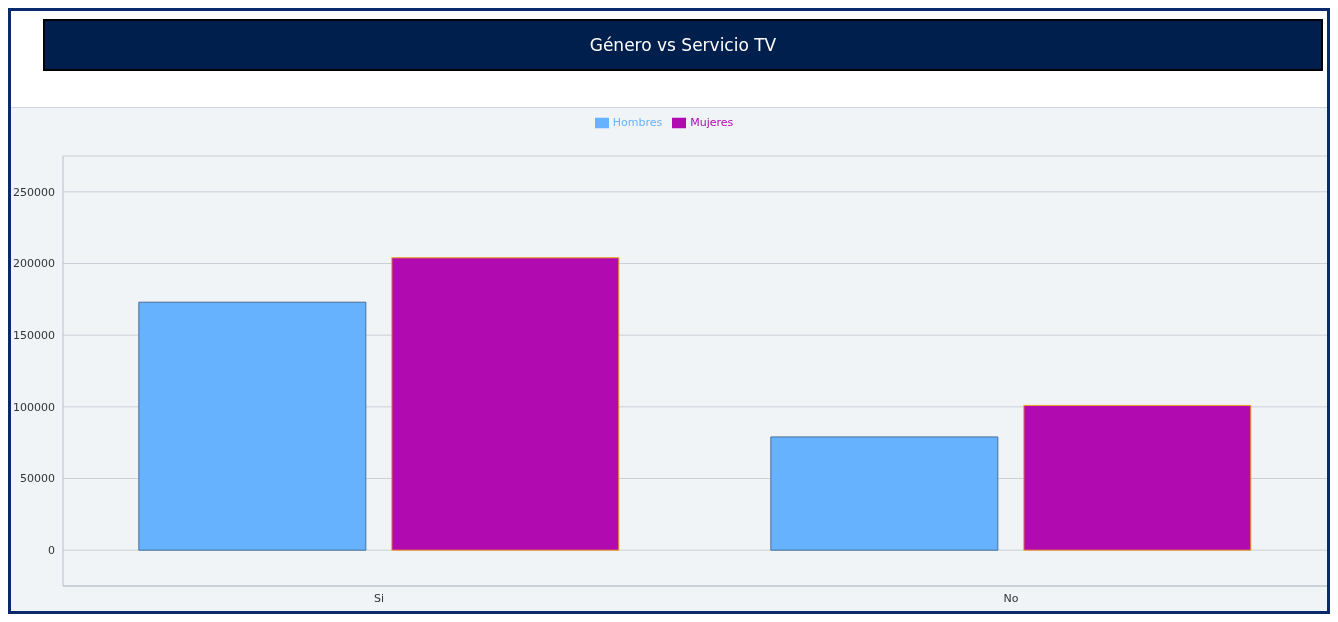 This screenshot has width=1338, height=622. I want to click on y-tick-label: 150000, so click(34, 336).